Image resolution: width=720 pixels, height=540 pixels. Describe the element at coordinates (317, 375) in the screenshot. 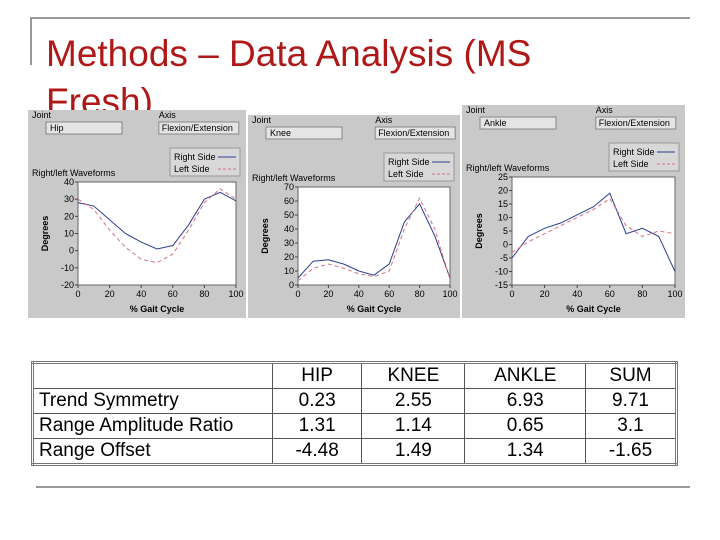

I see `header-cell: HIP` at that location.